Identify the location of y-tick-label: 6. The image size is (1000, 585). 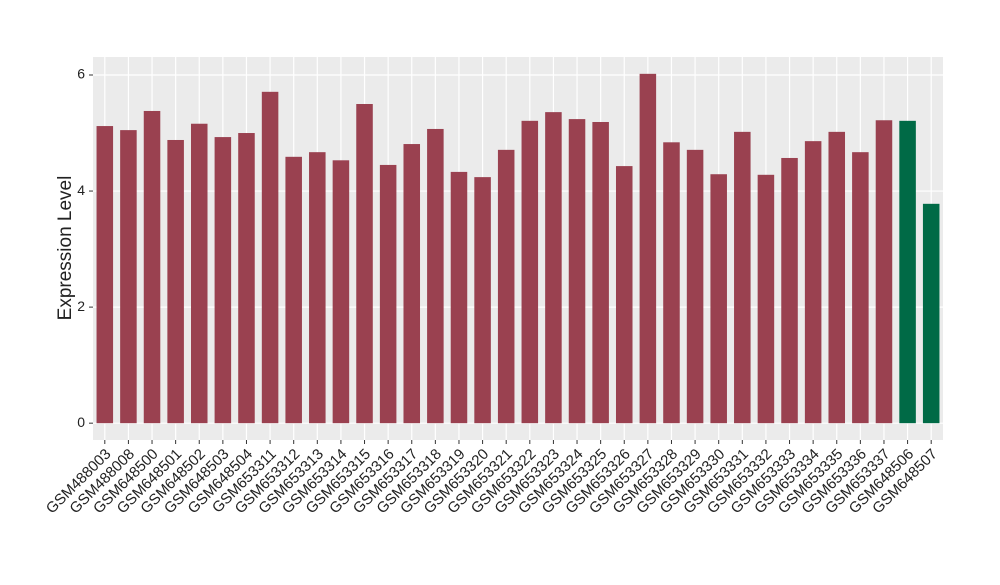
(81, 74).